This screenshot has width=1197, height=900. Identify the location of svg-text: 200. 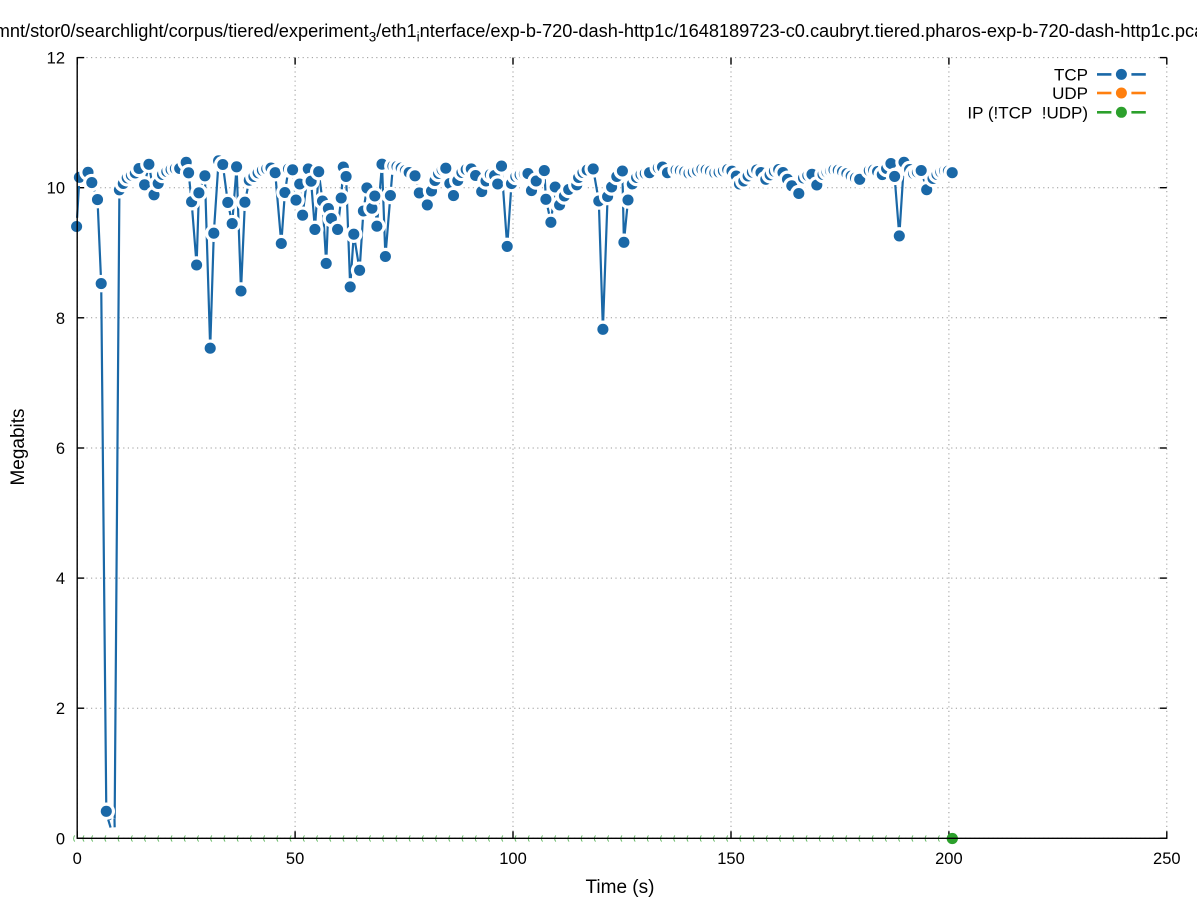
(949, 859).